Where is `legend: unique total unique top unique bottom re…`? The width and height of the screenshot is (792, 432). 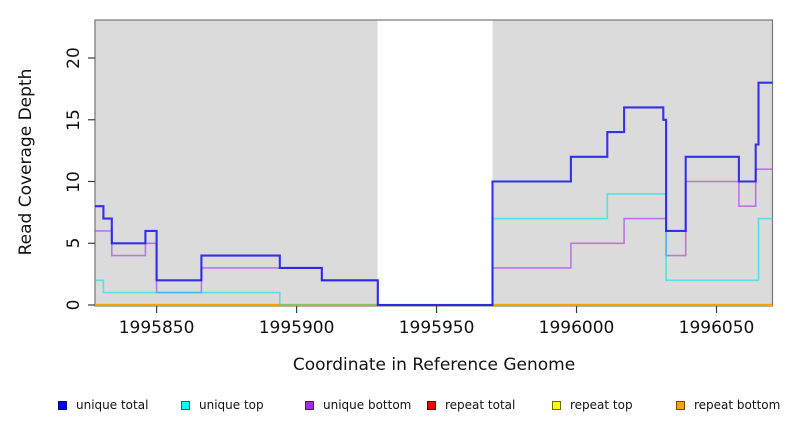 legend: unique total unique top unique bottom re… is located at coordinates (396, 410).